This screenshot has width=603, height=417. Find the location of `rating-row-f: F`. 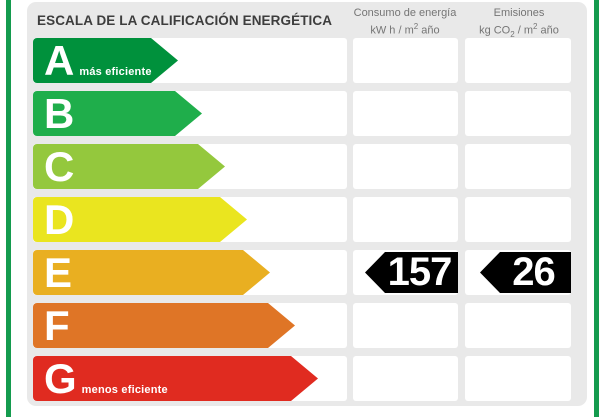

rating-row-f: F is located at coordinates (307, 325).